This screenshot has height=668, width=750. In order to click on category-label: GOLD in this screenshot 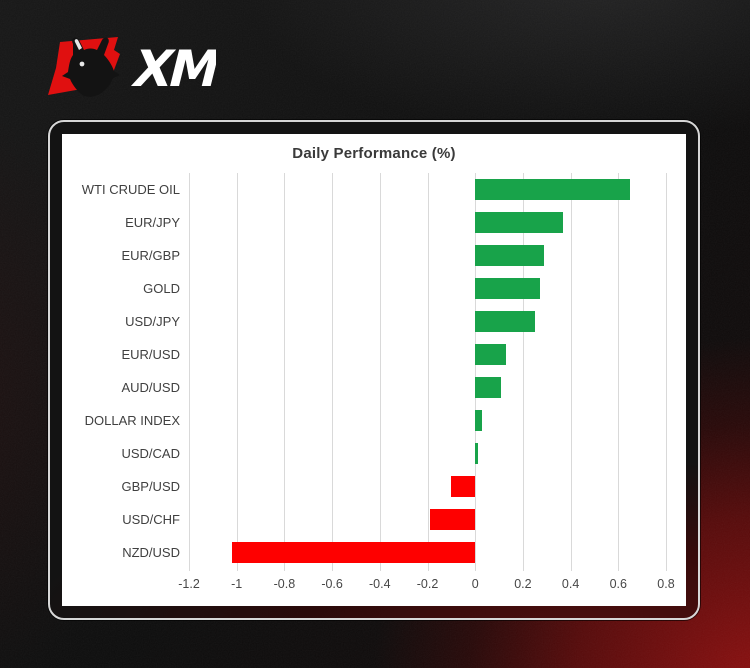, I will do `click(161, 288)`.